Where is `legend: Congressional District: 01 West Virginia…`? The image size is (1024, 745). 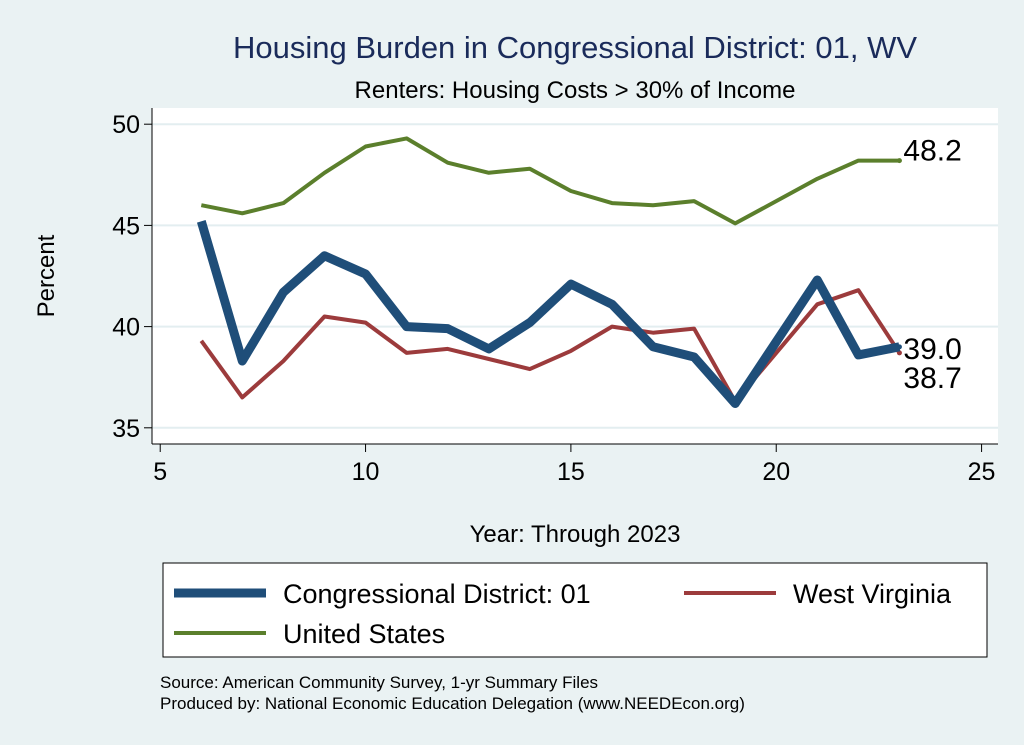 legend: Congressional District: 01 West Virginia… is located at coordinates (575, 610).